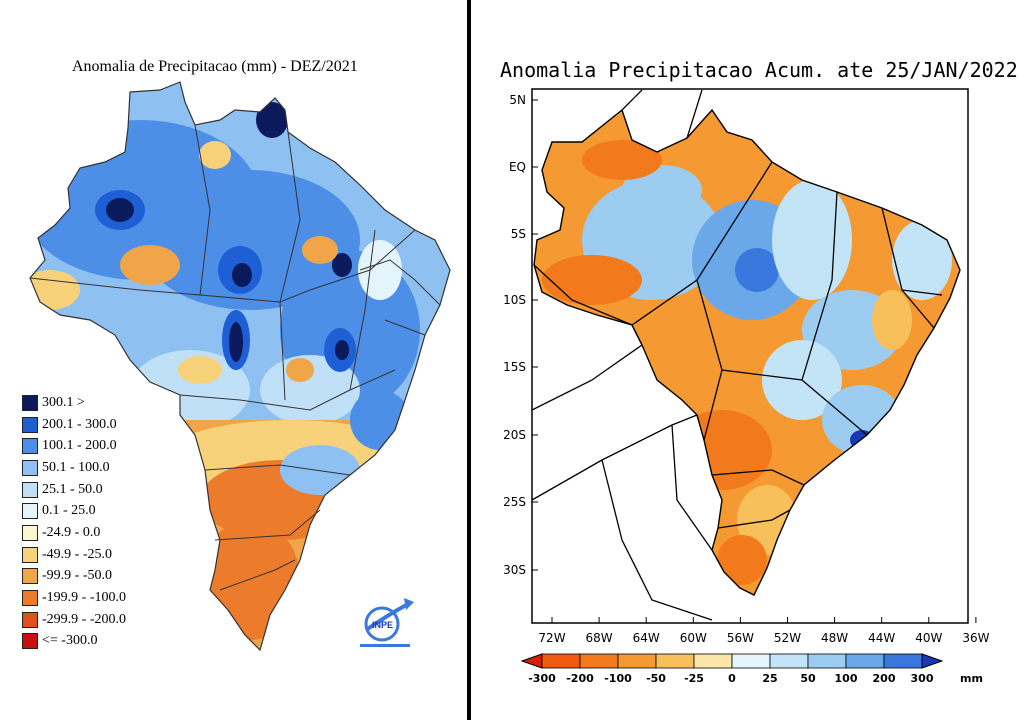  What do you see at coordinates (551, 638) in the screenshot?
I see `longitude-label: 72W` at bounding box center [551, 638].